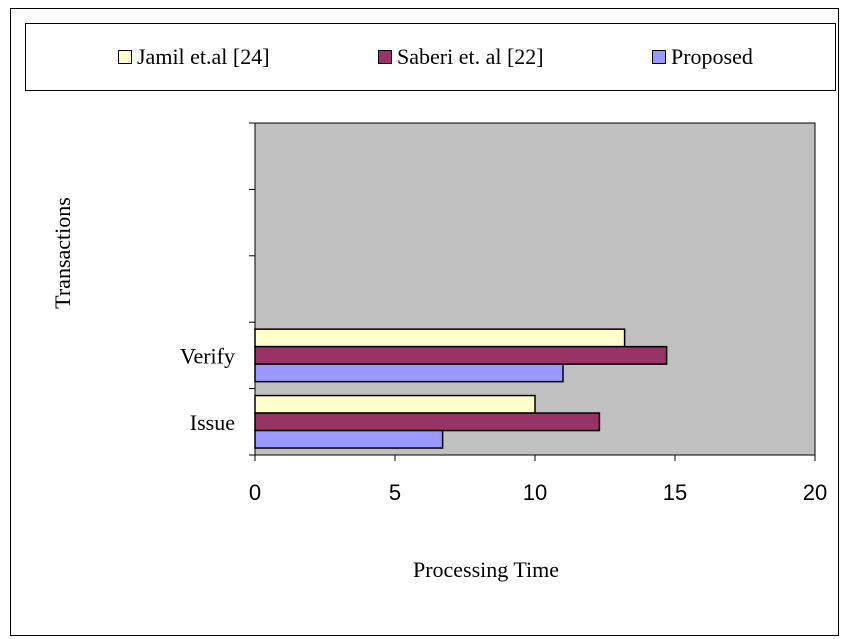  Describe the element at coordinates (255, 492) in the screenshot. I see `x-tick-label: 0` at that location.